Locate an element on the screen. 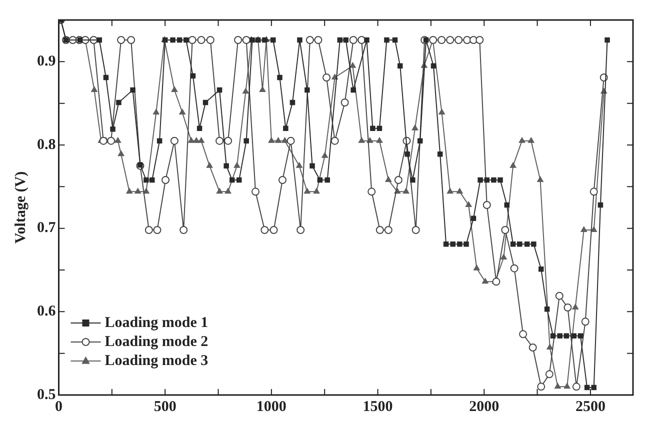  y-tick-label: 0.7 is located at coordinates (46, 228).